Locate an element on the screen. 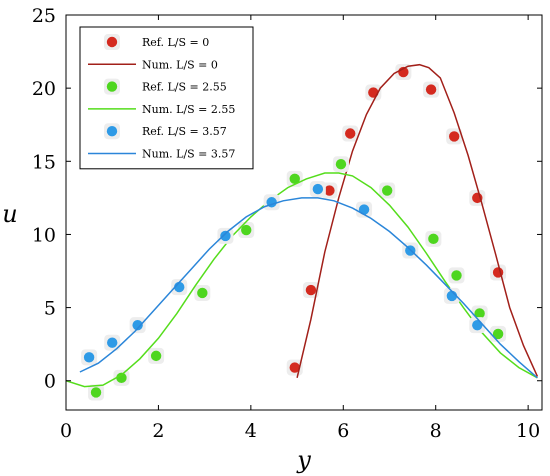 The width and height of the screenshot is (550, 476). legend-label: Ref. L/S = 2.55 is located at coordinates (184, 87).